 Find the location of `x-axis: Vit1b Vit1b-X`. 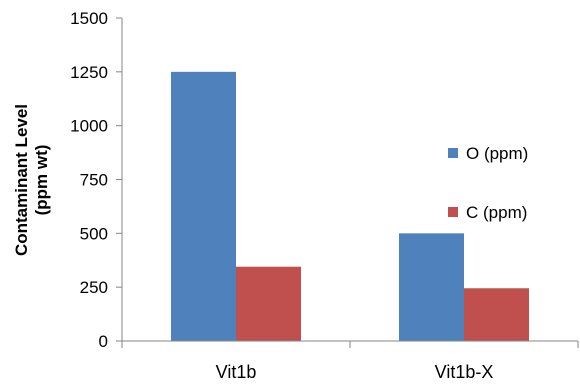

x-axis: Vit1b Vit1b-X is located at coordinates (350, 361).